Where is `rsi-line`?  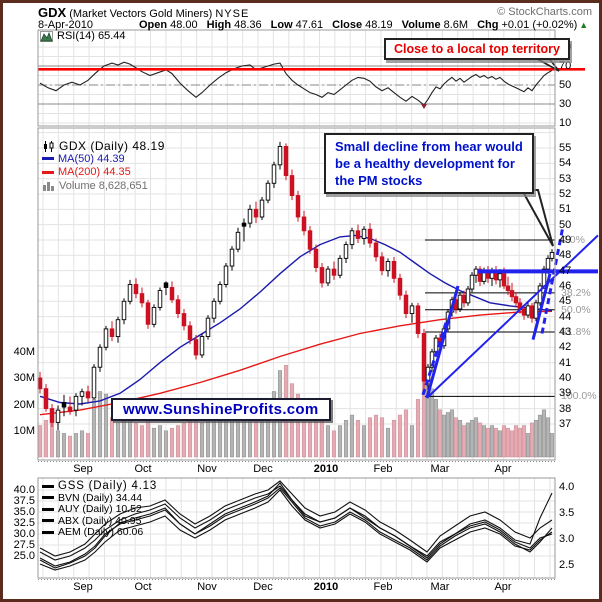 rsi-line is located at coordinates (296, 83).